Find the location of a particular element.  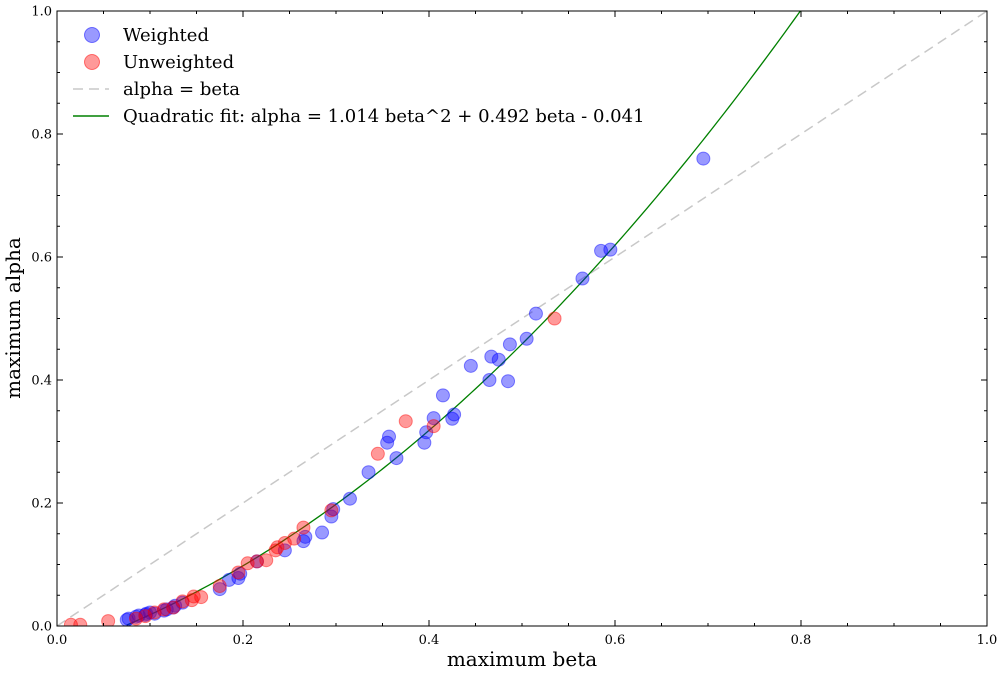

x-tick-label: 0.2 is located at coordinates (243, 640).